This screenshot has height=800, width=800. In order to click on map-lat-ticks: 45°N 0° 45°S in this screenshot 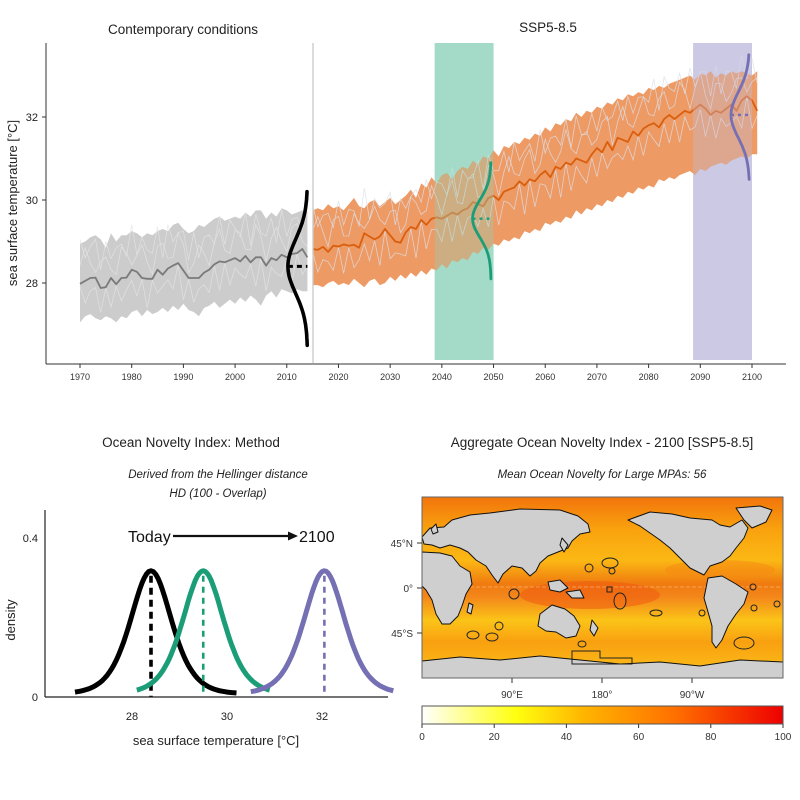, I will do `click(406, 589)`.